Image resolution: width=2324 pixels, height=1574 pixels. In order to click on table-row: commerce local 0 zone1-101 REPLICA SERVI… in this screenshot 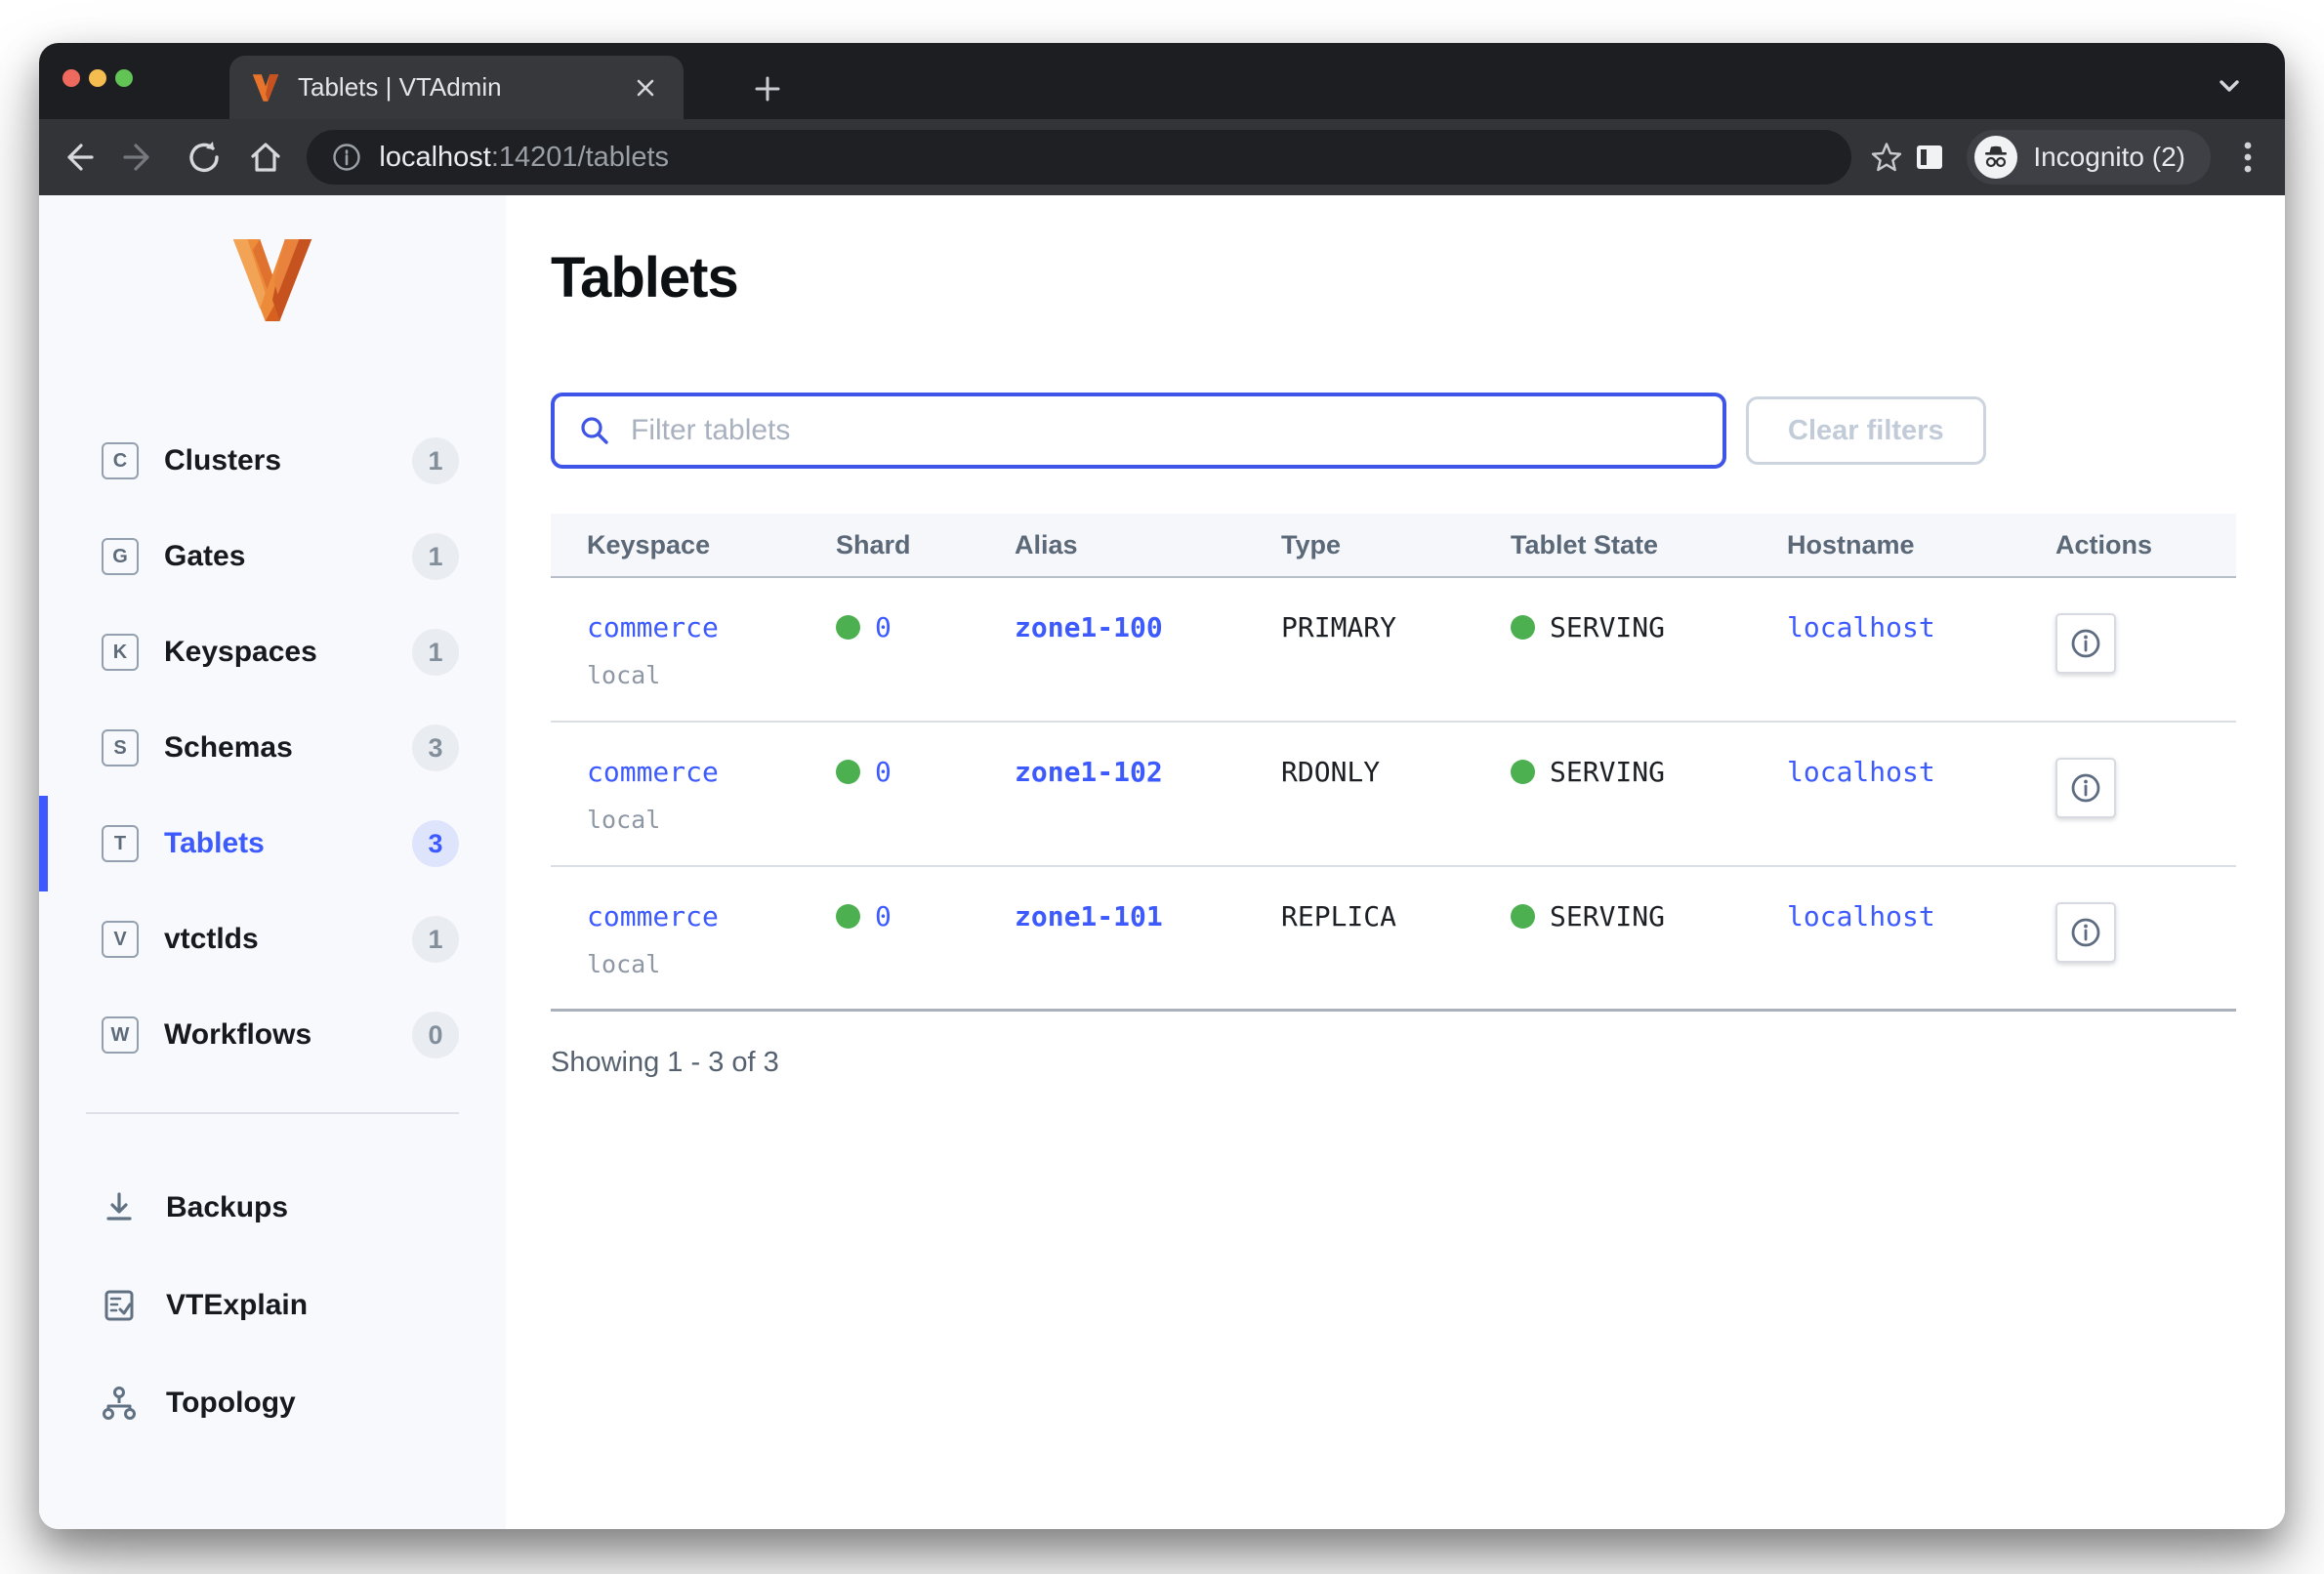, I will do `click(1393, 940)`.